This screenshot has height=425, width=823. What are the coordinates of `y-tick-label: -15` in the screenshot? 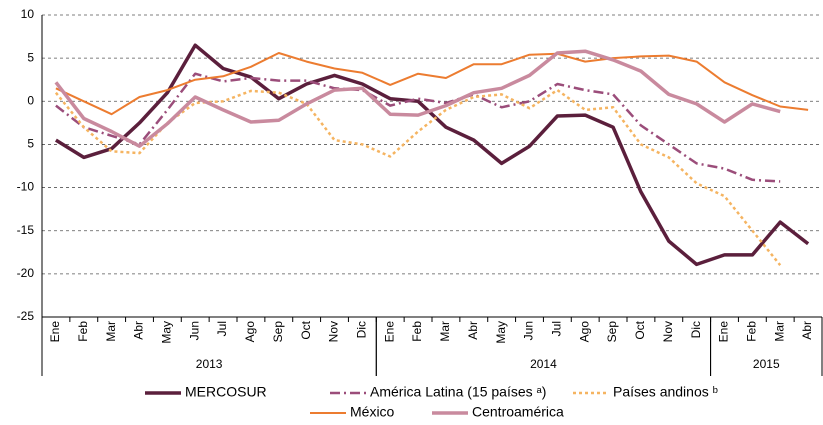 It's located at (26, 230).